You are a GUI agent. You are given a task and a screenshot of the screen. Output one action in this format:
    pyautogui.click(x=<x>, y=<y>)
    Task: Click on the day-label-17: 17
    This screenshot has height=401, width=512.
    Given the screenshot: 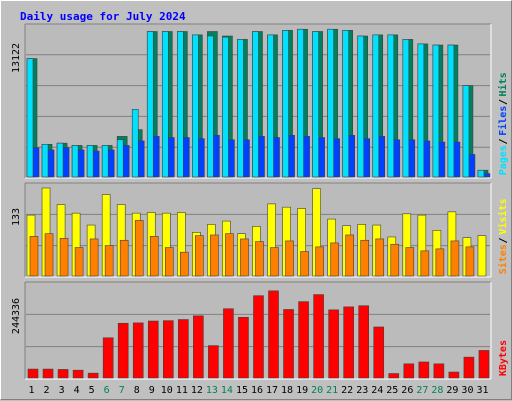 What is the action you would take?
    pyautogui.click(x=272, y=390)
    